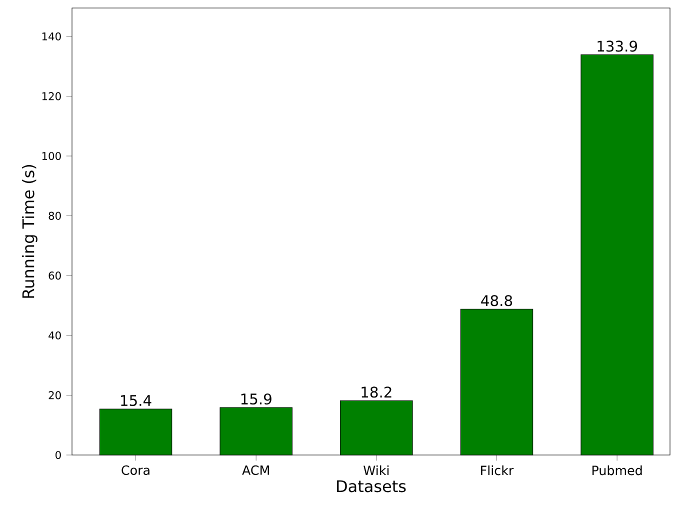  Describe the element at coordinates (51, 156) in the screenshot. I see `y-tick-label: 100` at that location.